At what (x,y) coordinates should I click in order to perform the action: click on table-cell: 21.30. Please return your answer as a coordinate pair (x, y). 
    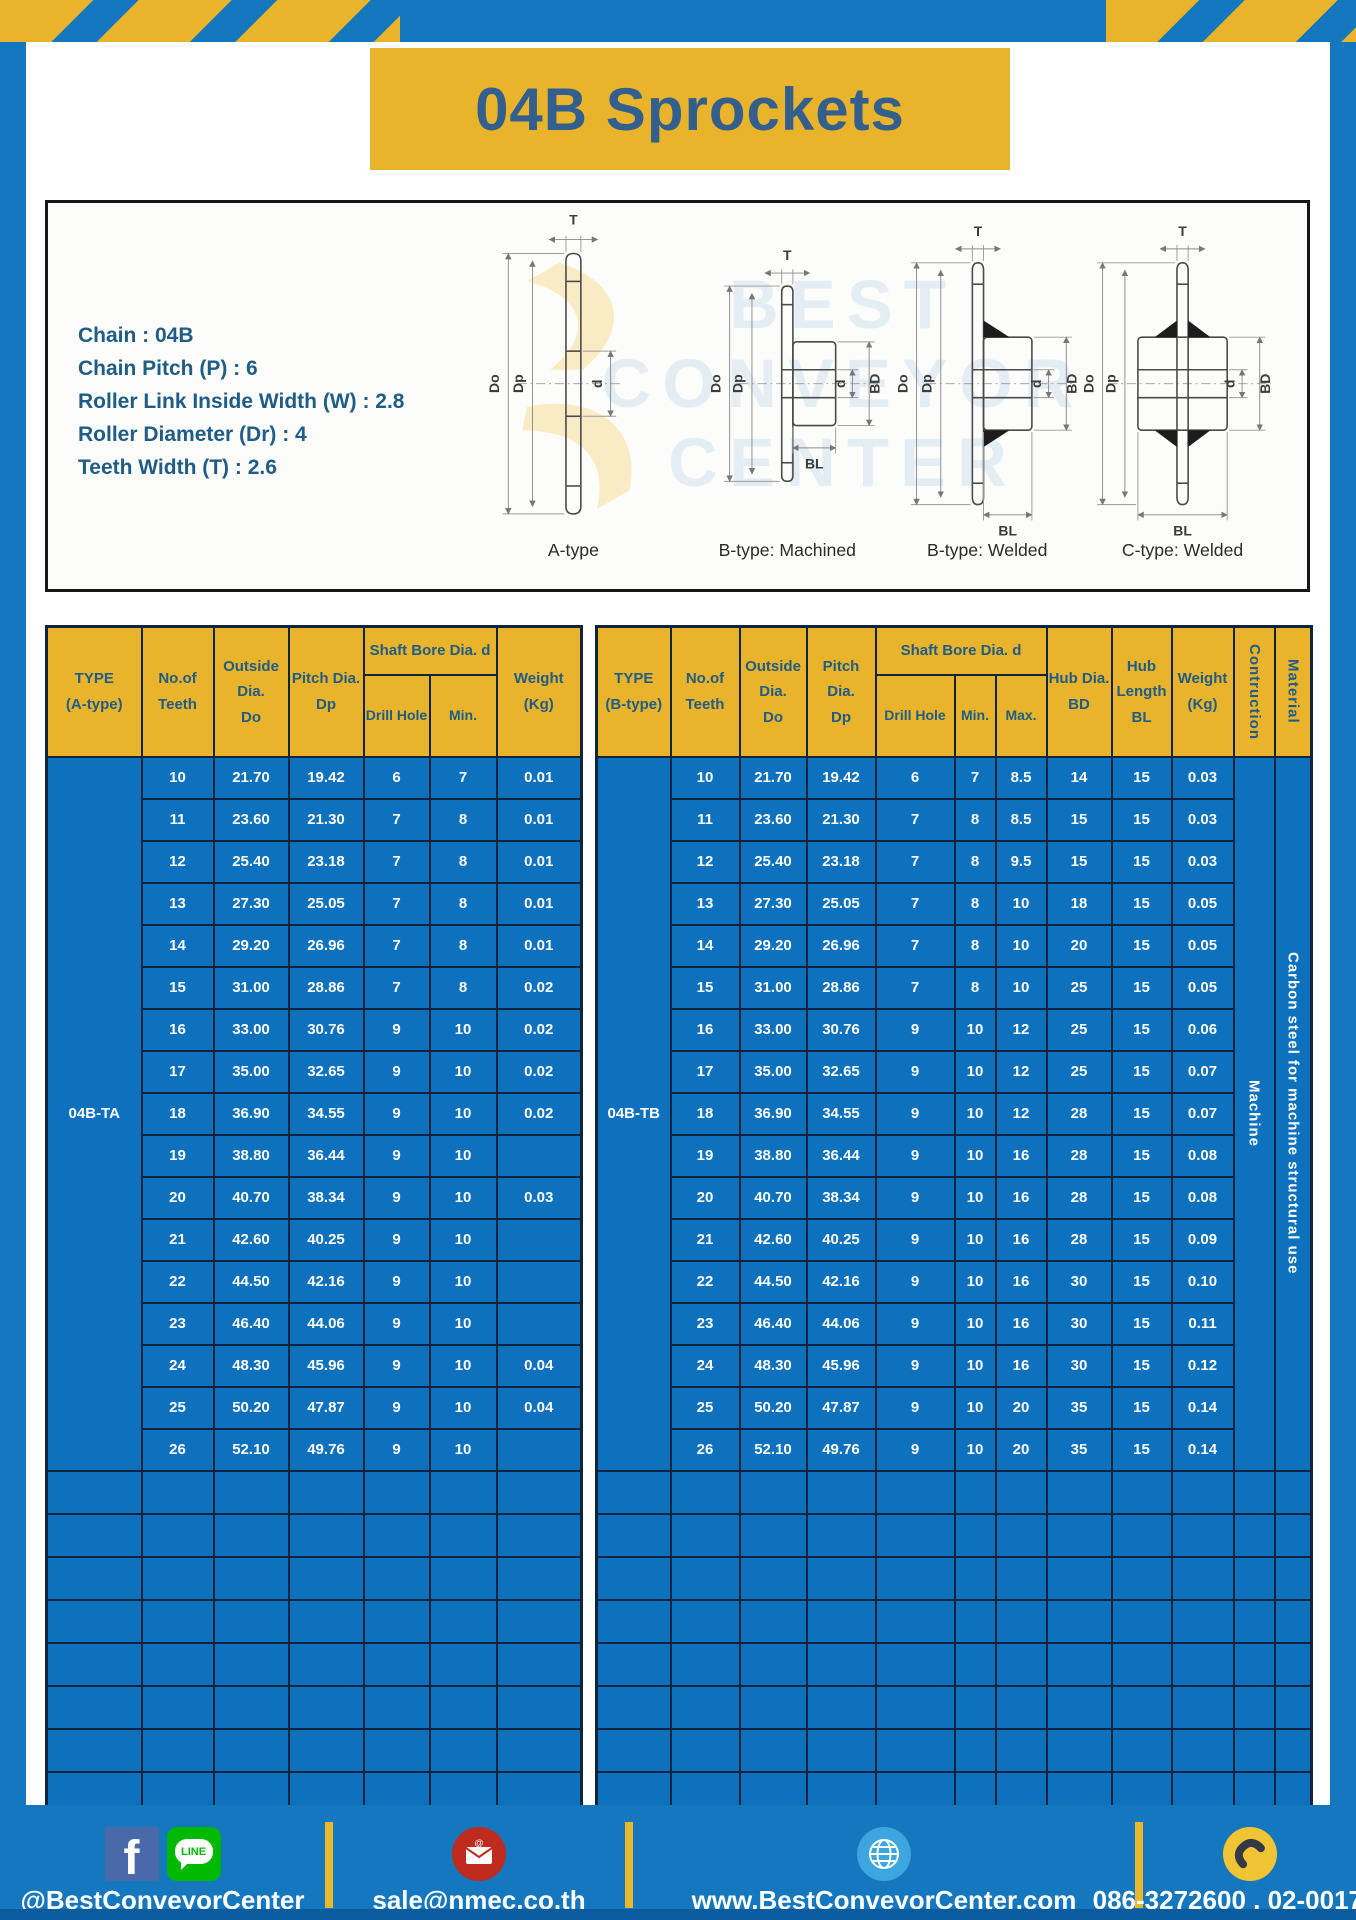
    Looking at the image, I should click on (326, 819).